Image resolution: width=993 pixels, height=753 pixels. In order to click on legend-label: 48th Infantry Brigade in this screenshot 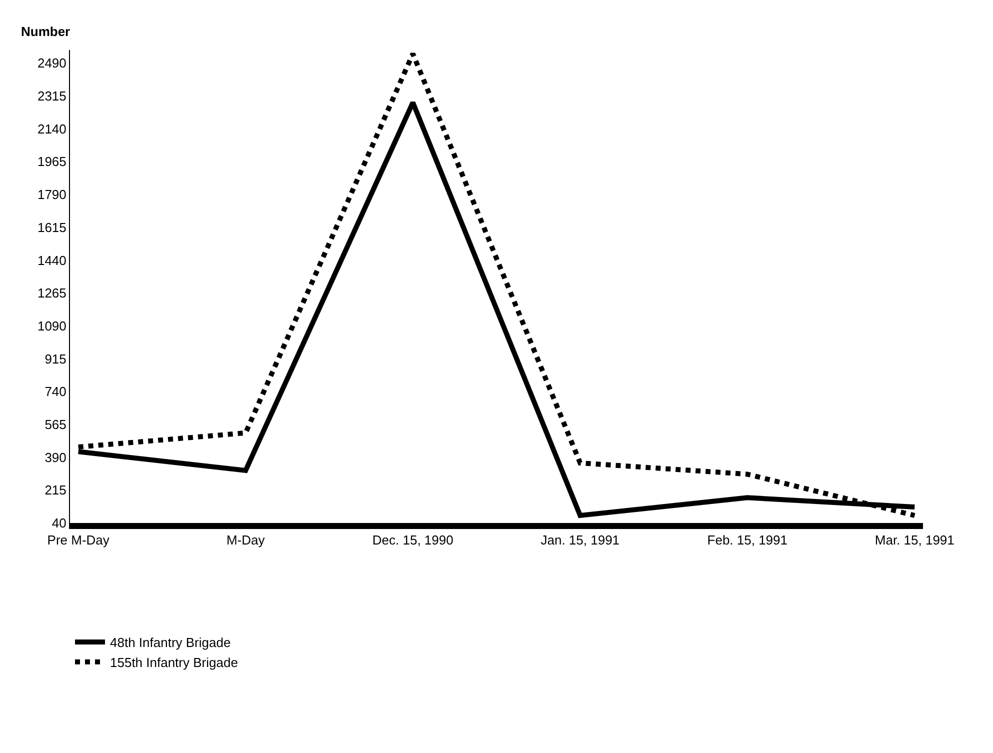, I will do `click(170, 642)`.